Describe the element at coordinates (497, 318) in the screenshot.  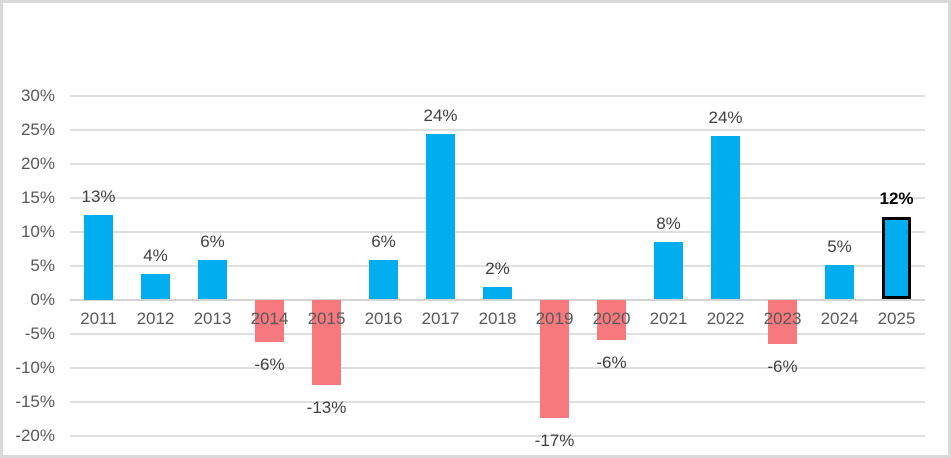
I see `x-axis-category-label: 2018` at that location.